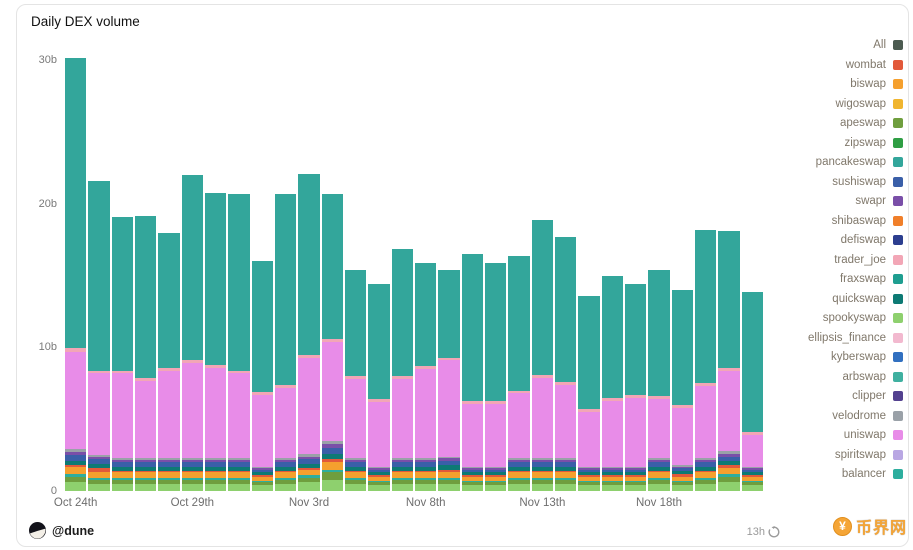 The width and height of the screenshot is (913, 550). What do you see at coordinates (877, 396) in the screenshot?
I see `legend-item-clipper: clipper` at bounding box center [877, 396].